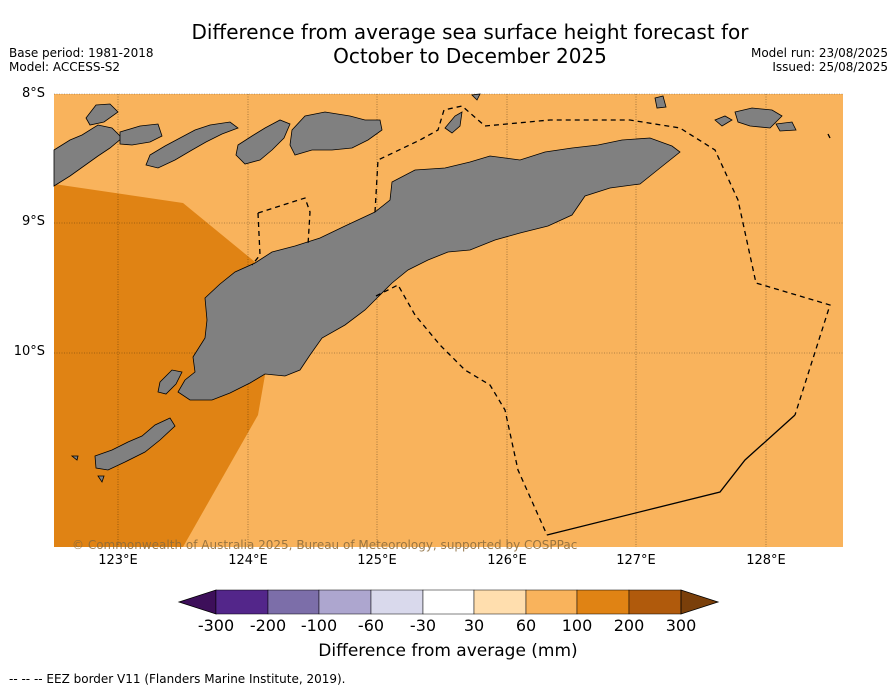 The width and height of the screenshot is (896, 690). Describe the element at coordinates (660, 102) in the screenshot. I see `small-isle-c` at that location.